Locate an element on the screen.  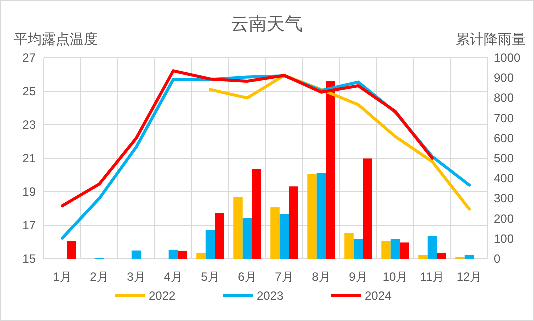
x-tick-label: 3月 is located at coordinates (136, 277).